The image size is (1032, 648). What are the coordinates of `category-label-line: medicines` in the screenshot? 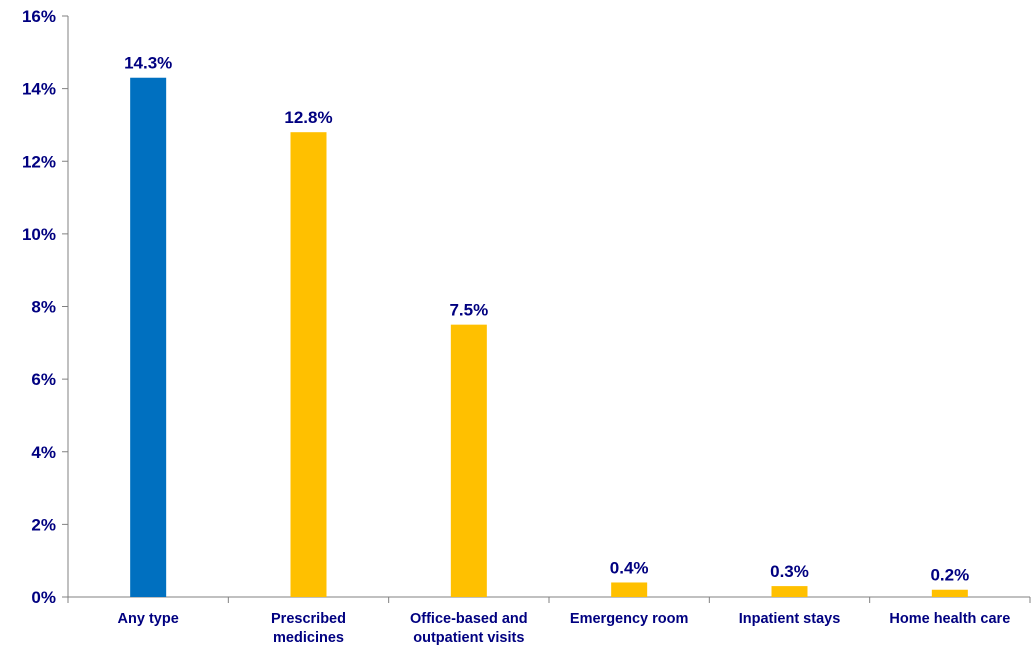 It's located at (308, 638).